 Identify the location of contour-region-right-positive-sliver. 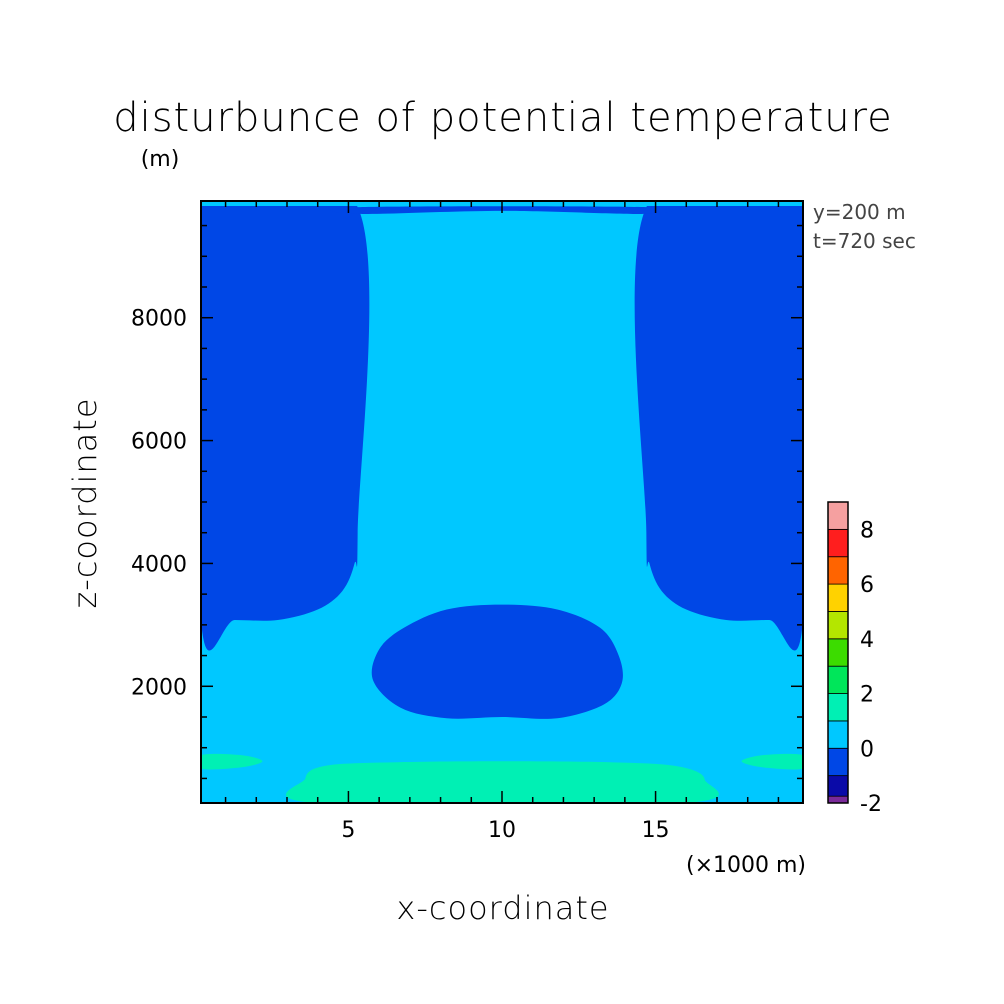
(772, 761).